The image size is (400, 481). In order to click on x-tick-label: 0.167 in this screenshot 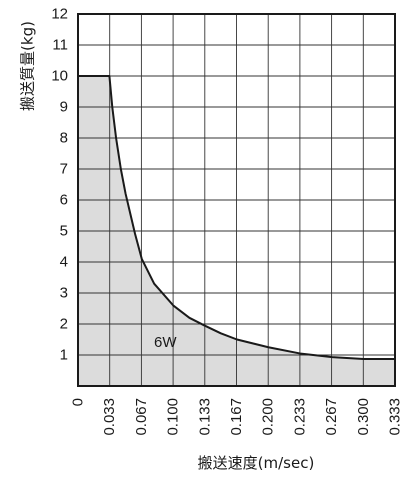, I will do `click(236, 417)`.